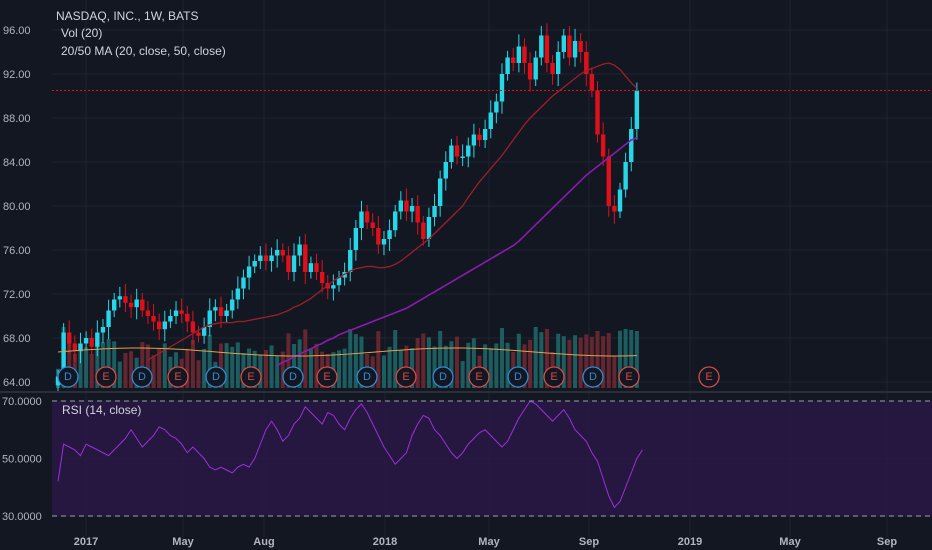 This screenshot has width=932, height=550. I want to click on price-tick-label: 92.00, so click(17, 75).